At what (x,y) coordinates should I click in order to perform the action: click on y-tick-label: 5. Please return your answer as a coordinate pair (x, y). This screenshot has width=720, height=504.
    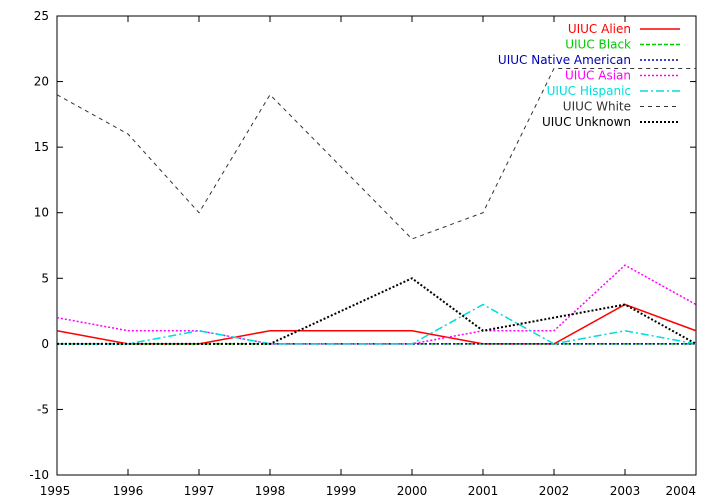
    Looking at the image, I should click on (45, 278).